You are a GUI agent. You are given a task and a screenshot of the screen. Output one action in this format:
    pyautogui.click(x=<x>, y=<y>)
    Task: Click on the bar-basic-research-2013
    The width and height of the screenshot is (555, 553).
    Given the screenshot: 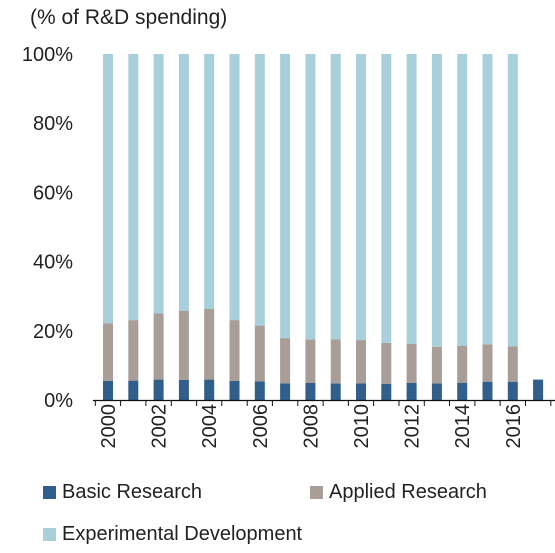 What is the action you would take?
    pyautogui.click(x=436, y=391)
    